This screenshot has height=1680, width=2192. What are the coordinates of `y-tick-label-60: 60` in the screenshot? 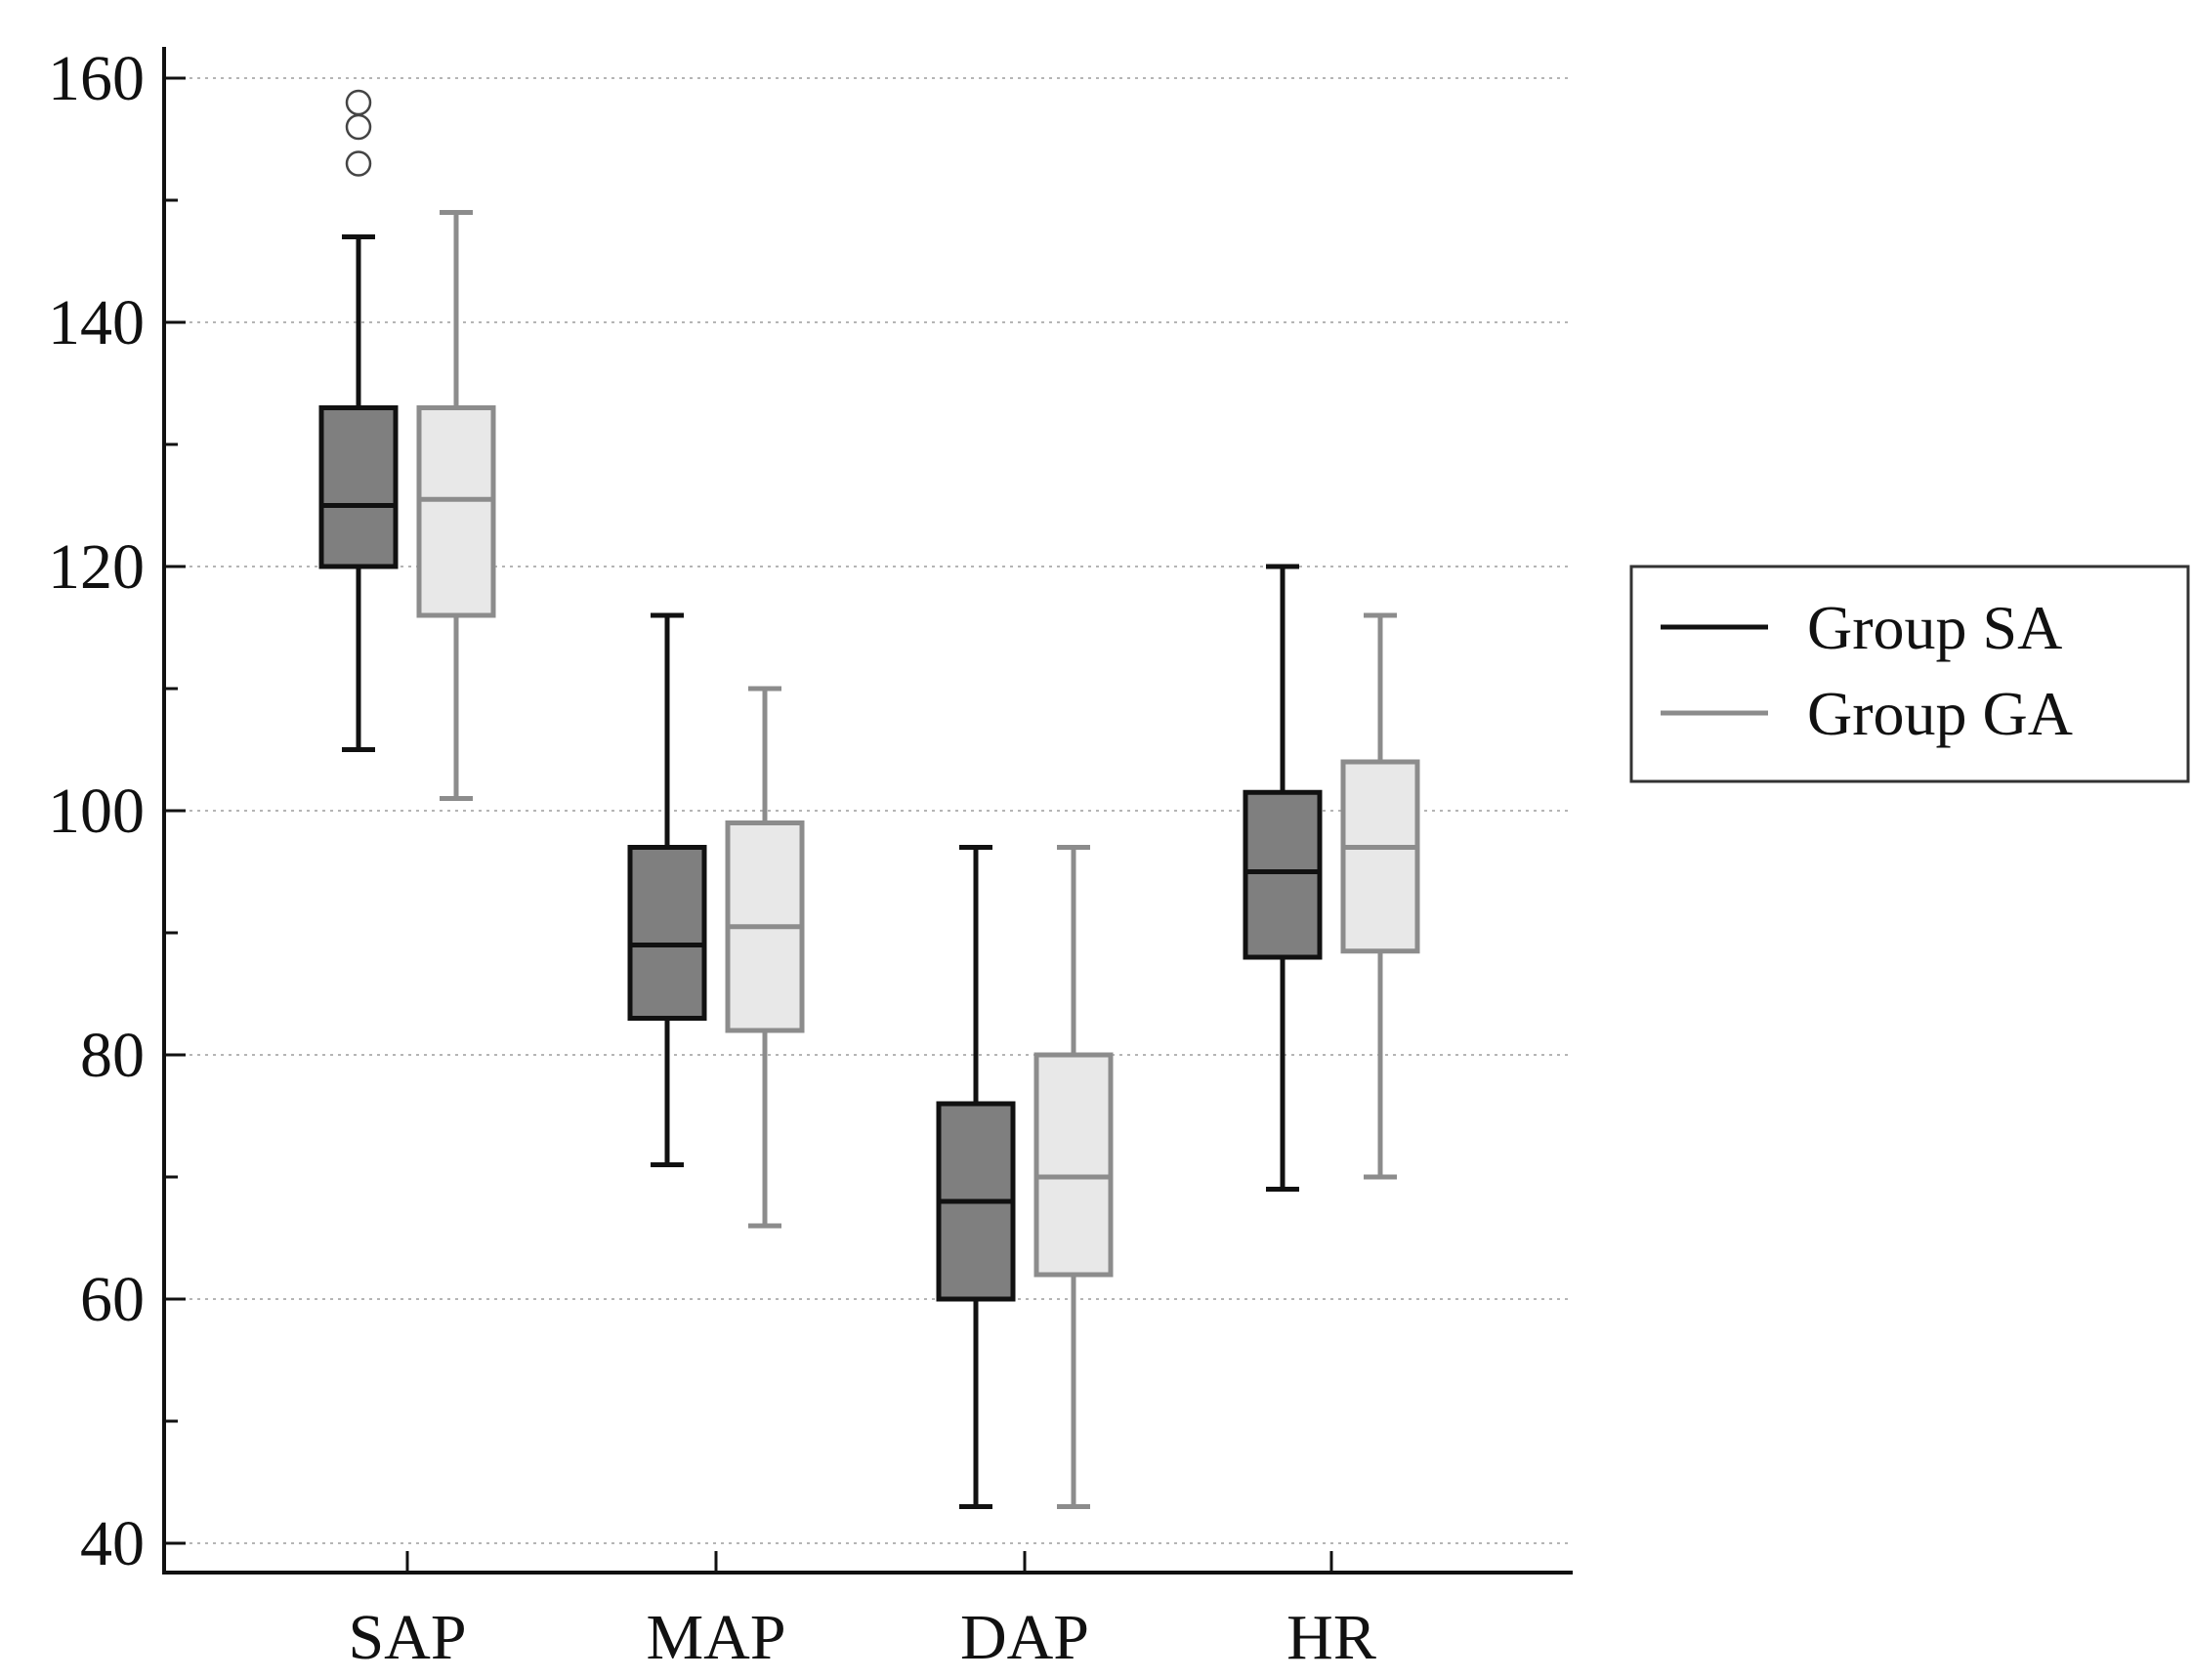 It's located at (112, 1299).